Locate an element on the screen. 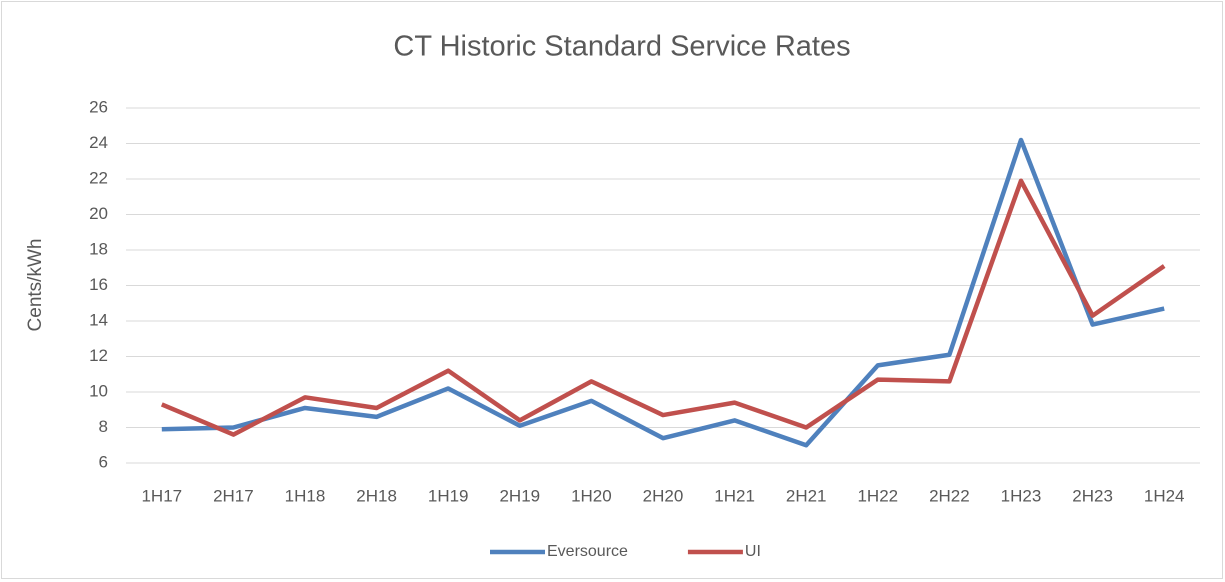 The width and height of the screenshot is (1225, 582). x-tick-label: 2H19 is located at coordinates (519, 495).